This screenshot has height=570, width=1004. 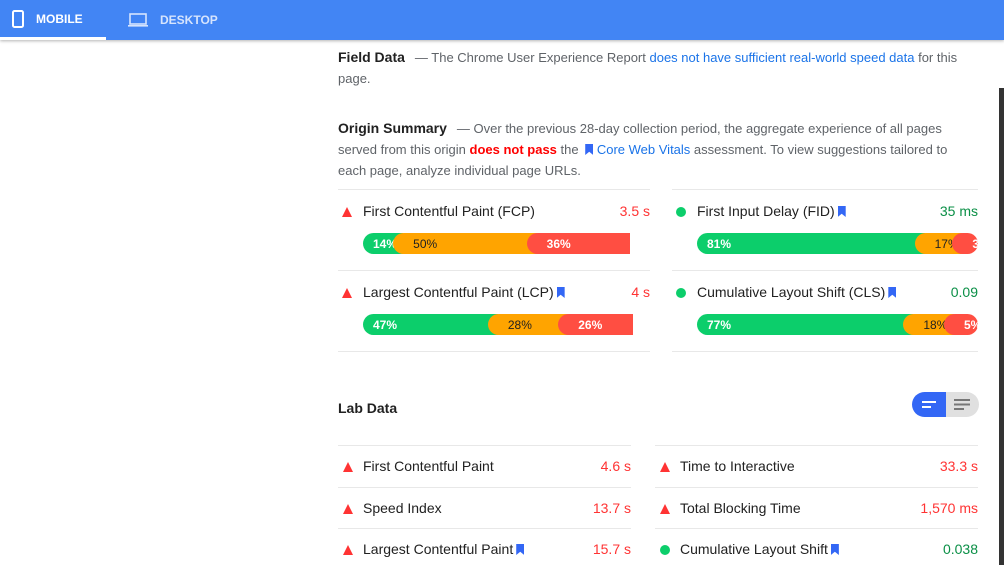 What do you see at coordinates (402, 507) in the screenshot?
I see `lab-metric-label: Speed Index` at bounding box center [402, 507].